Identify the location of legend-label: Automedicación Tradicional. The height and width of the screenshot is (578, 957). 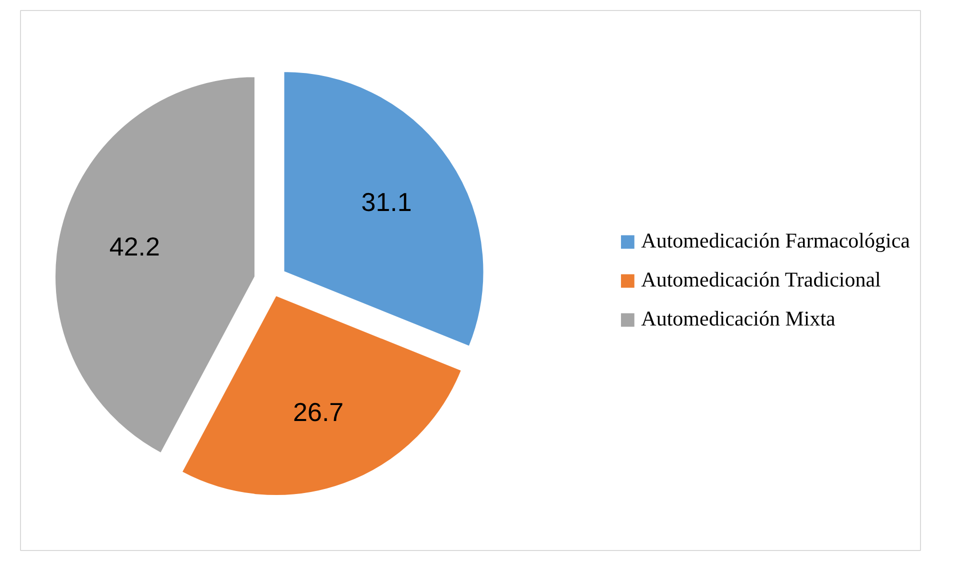
(761, 280).